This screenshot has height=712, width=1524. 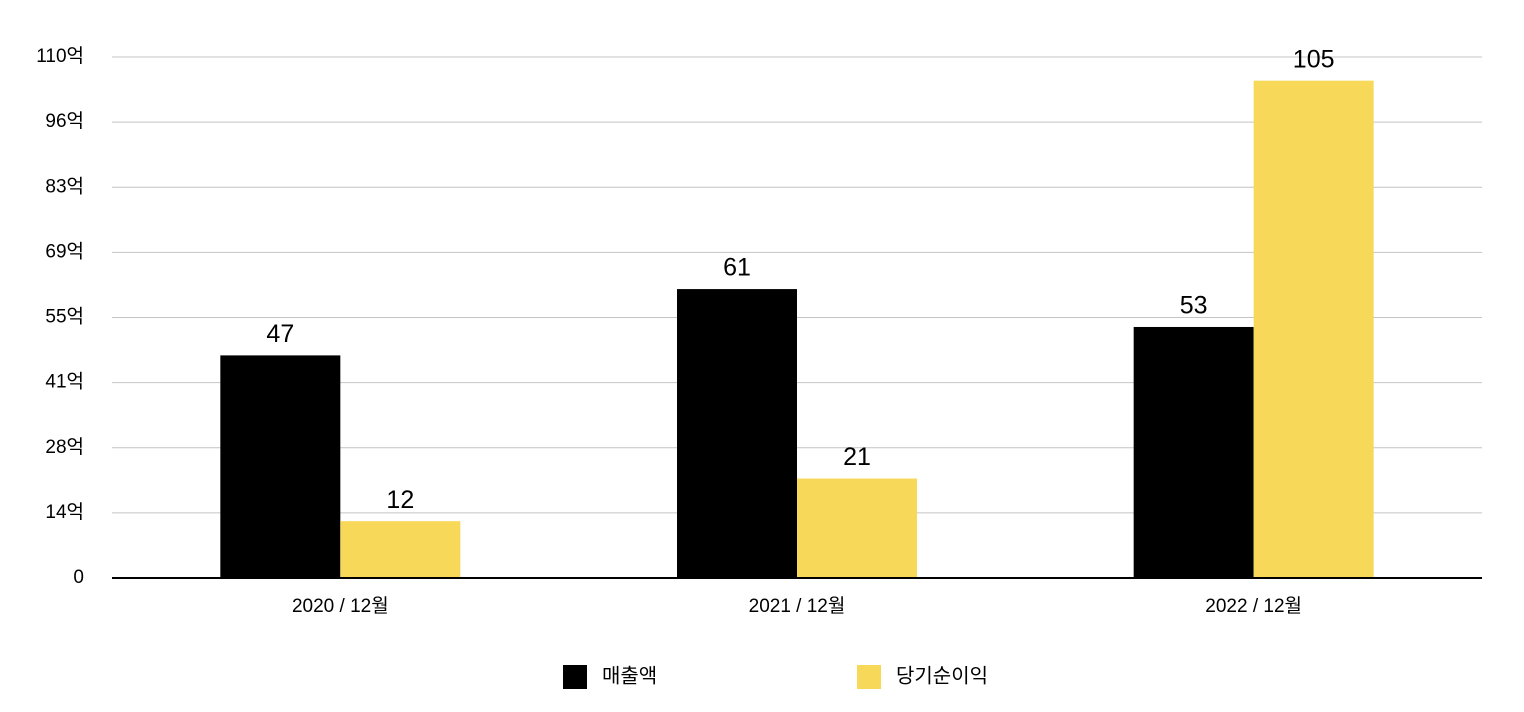 I want to click on legend-label: 매출액, so click(x=629, y=675).